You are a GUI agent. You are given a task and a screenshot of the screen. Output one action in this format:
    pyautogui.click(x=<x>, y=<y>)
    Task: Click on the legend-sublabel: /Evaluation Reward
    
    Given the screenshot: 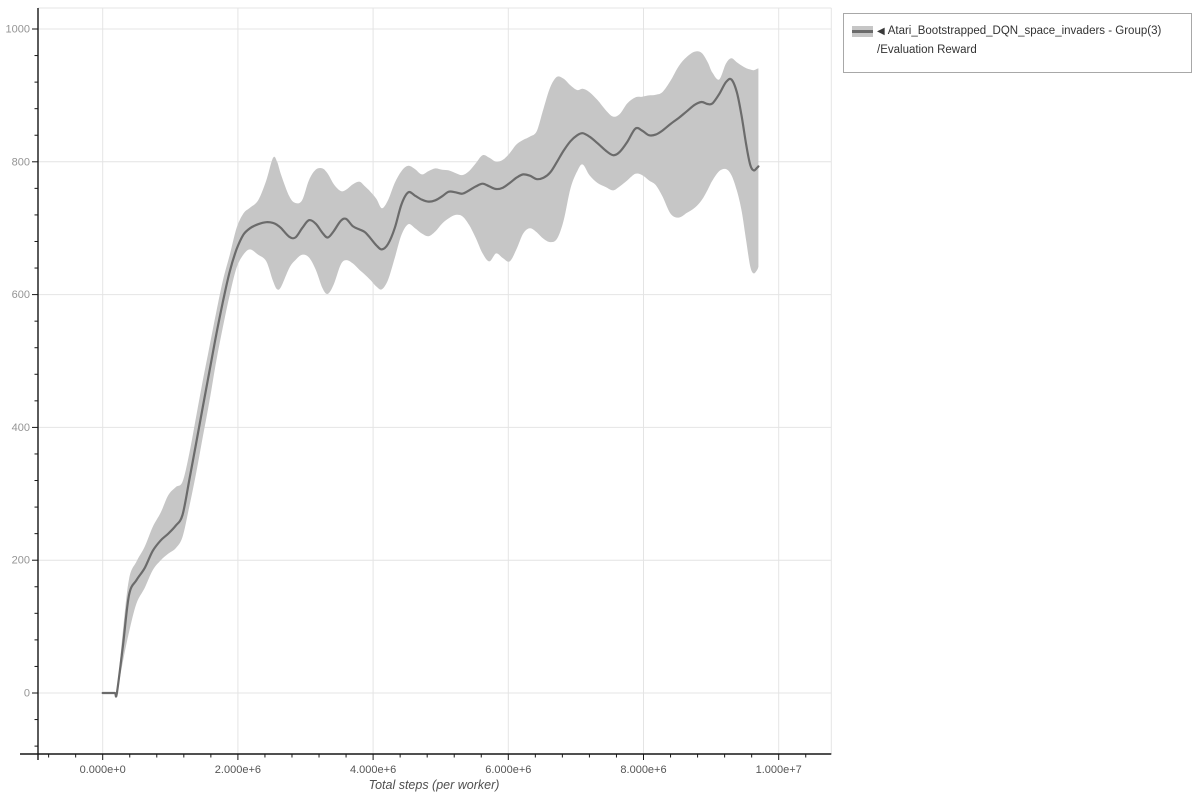 What is the action you would take?
    pyautogui.click(x=927, y=50)
    